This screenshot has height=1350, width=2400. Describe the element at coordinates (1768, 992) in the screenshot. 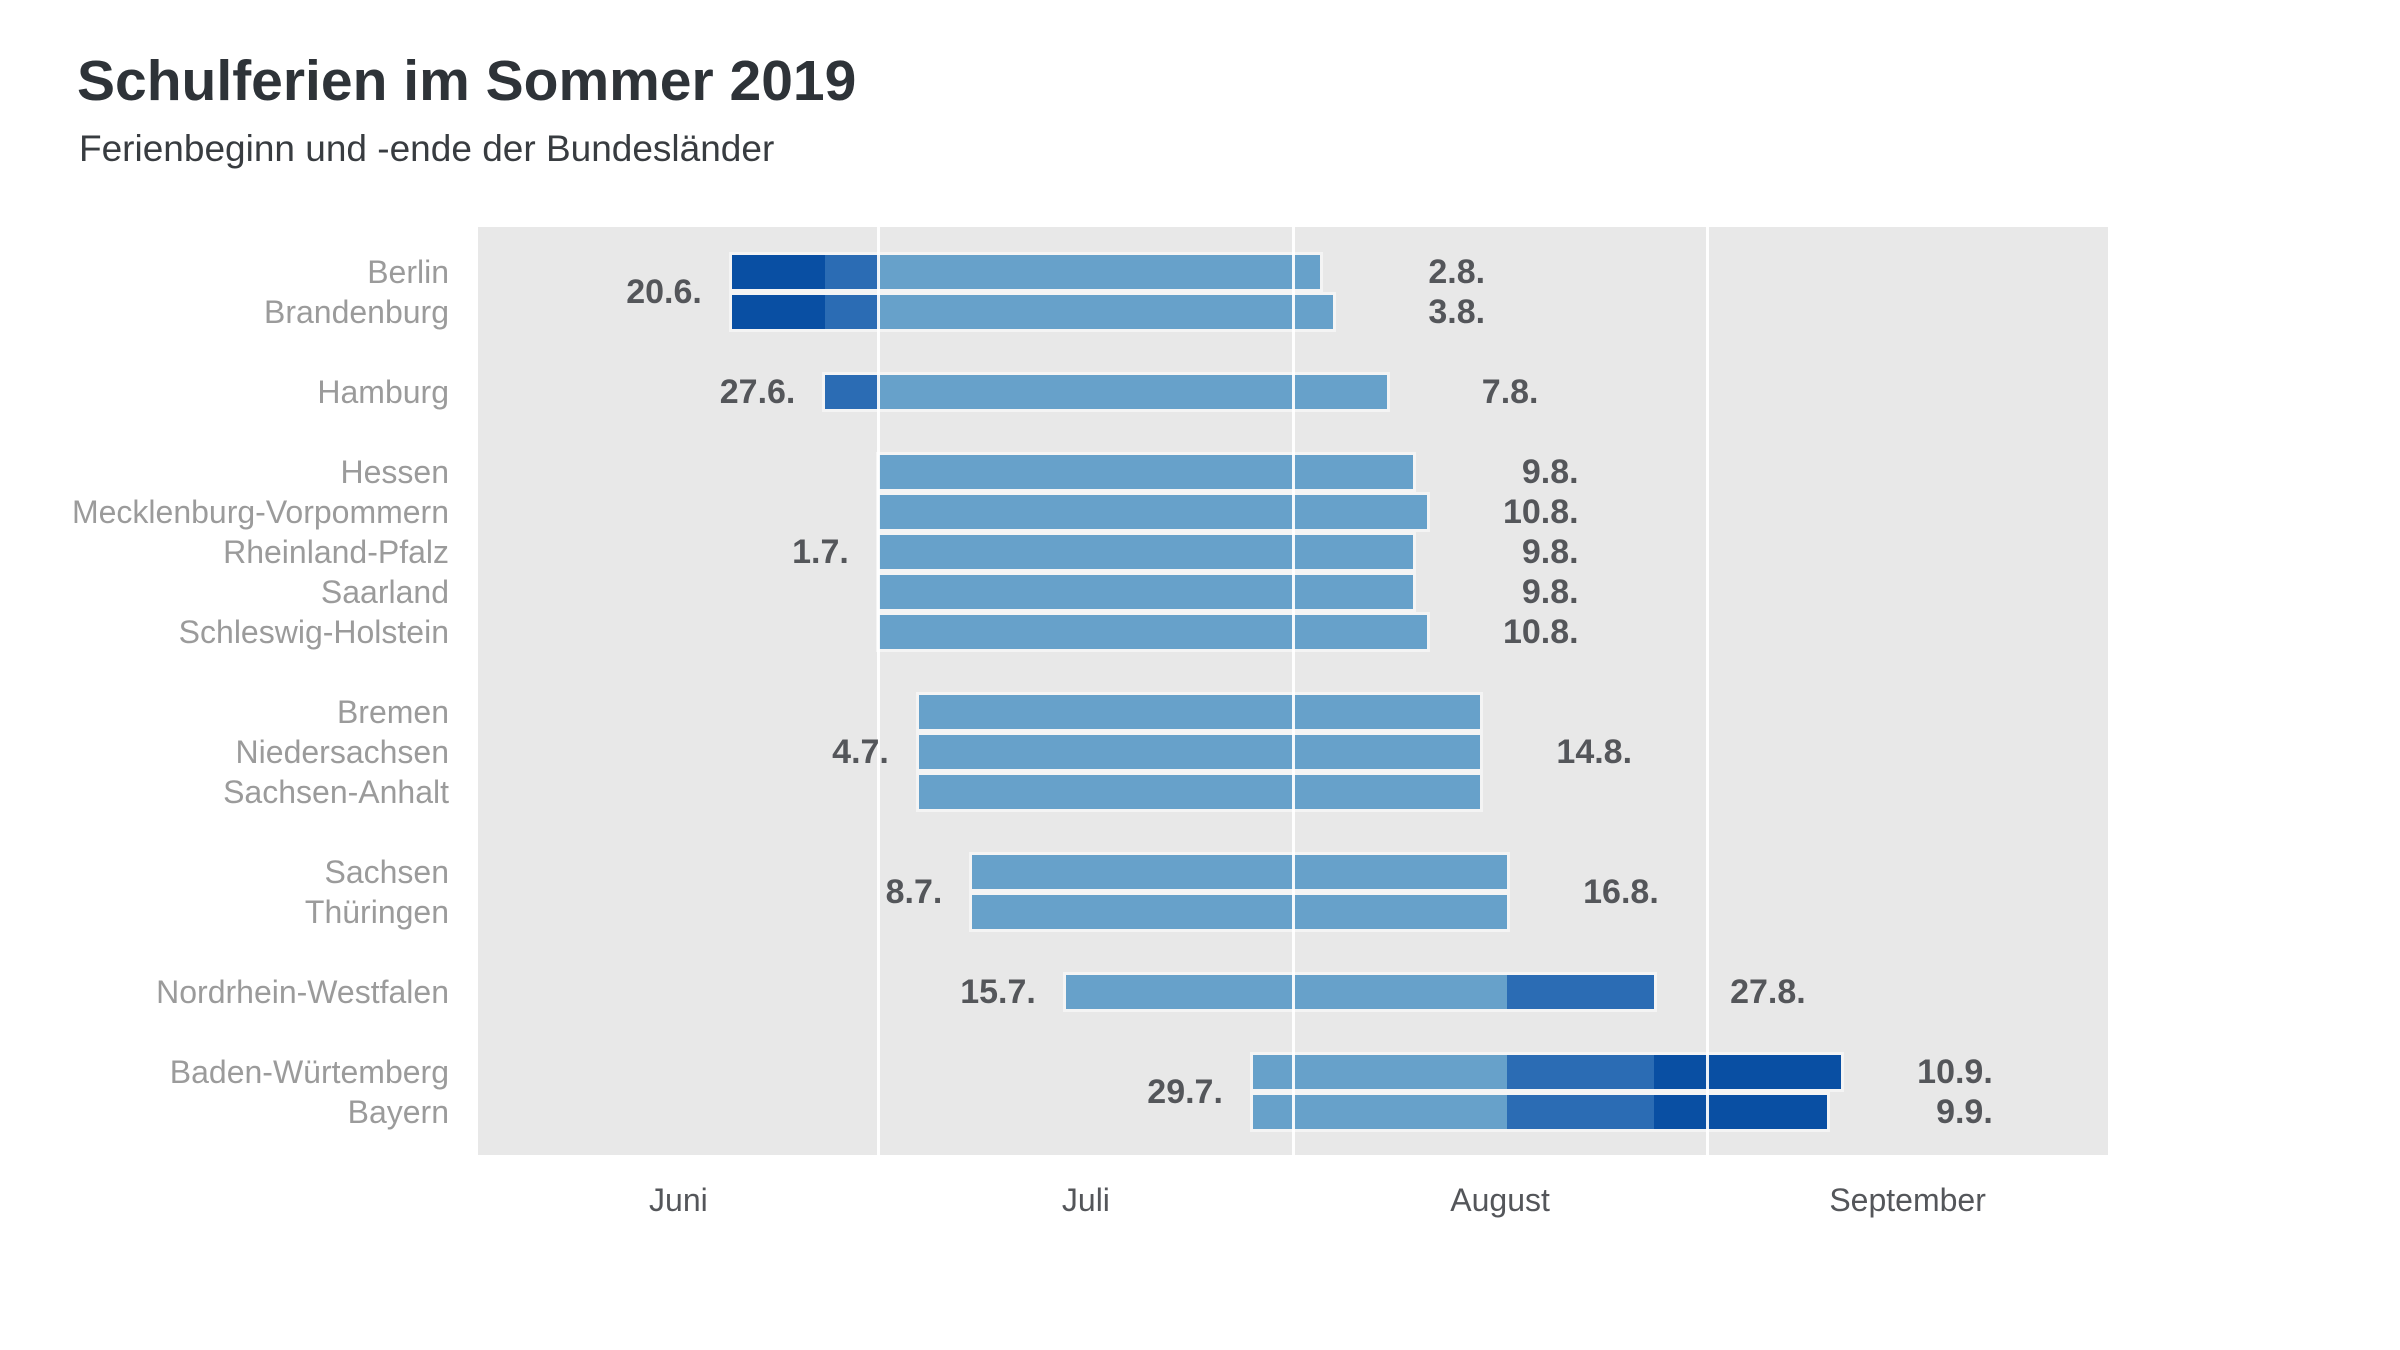

I see `end-date-label: 27.8.` at that location.